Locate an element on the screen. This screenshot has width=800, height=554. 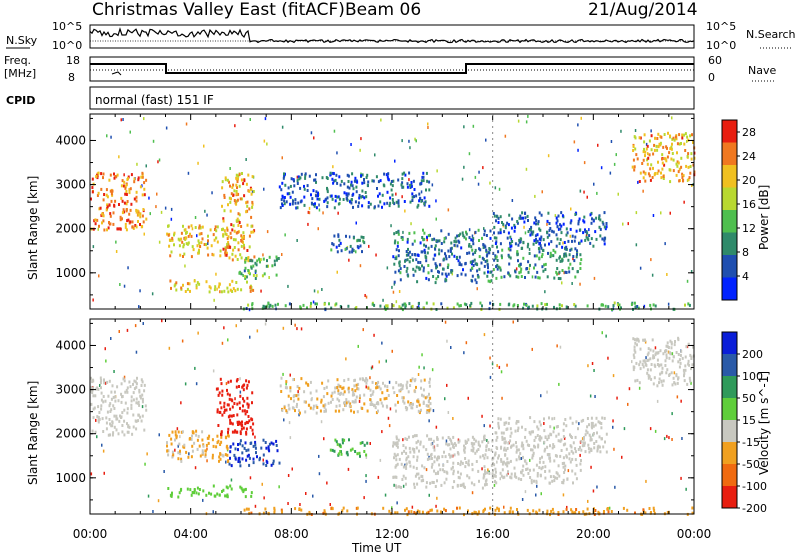
colorbar-tick-label: -200 is located at coordinates (754, 508).